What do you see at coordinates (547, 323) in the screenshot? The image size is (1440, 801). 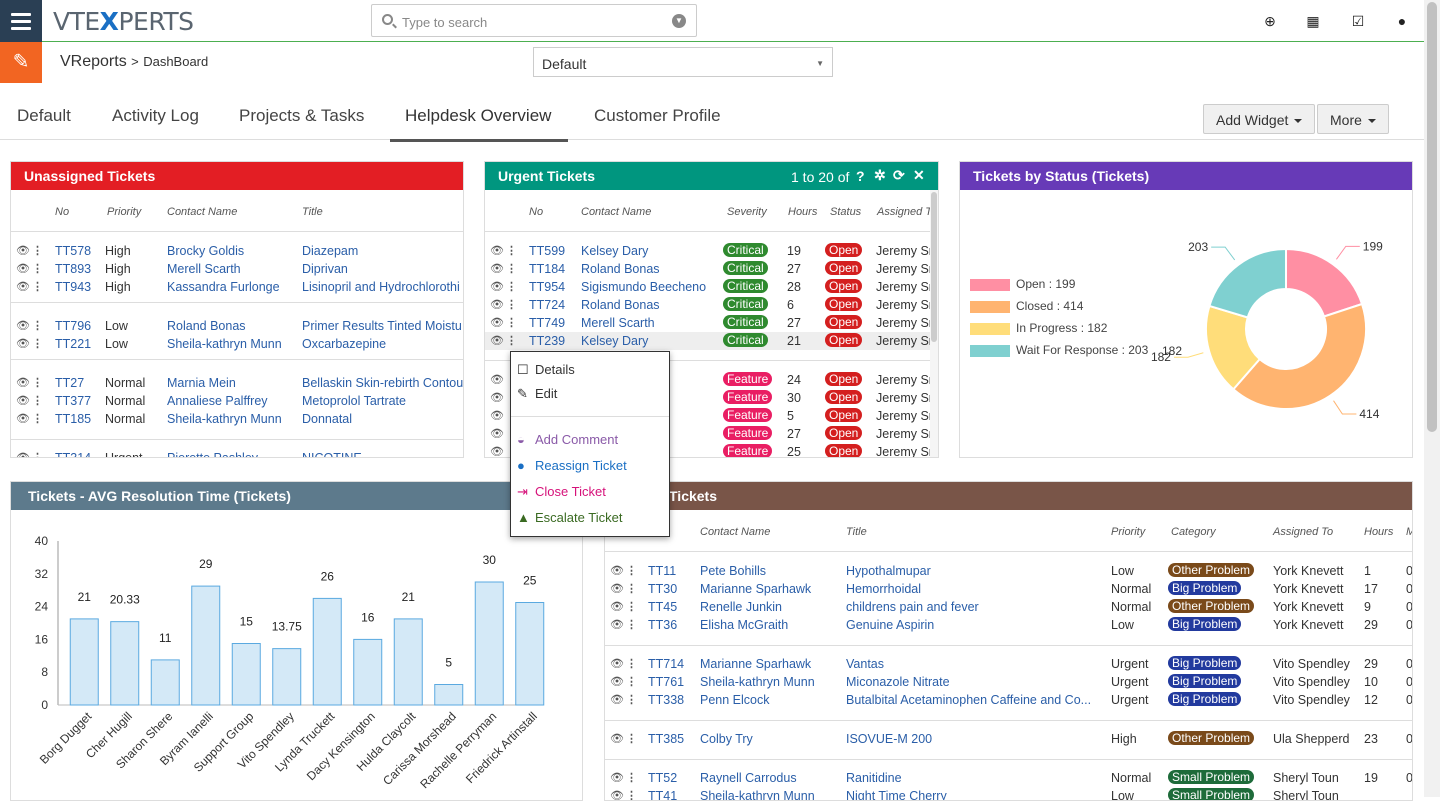 I see `ticket-number: TT749` at bounding box center [547, 323].